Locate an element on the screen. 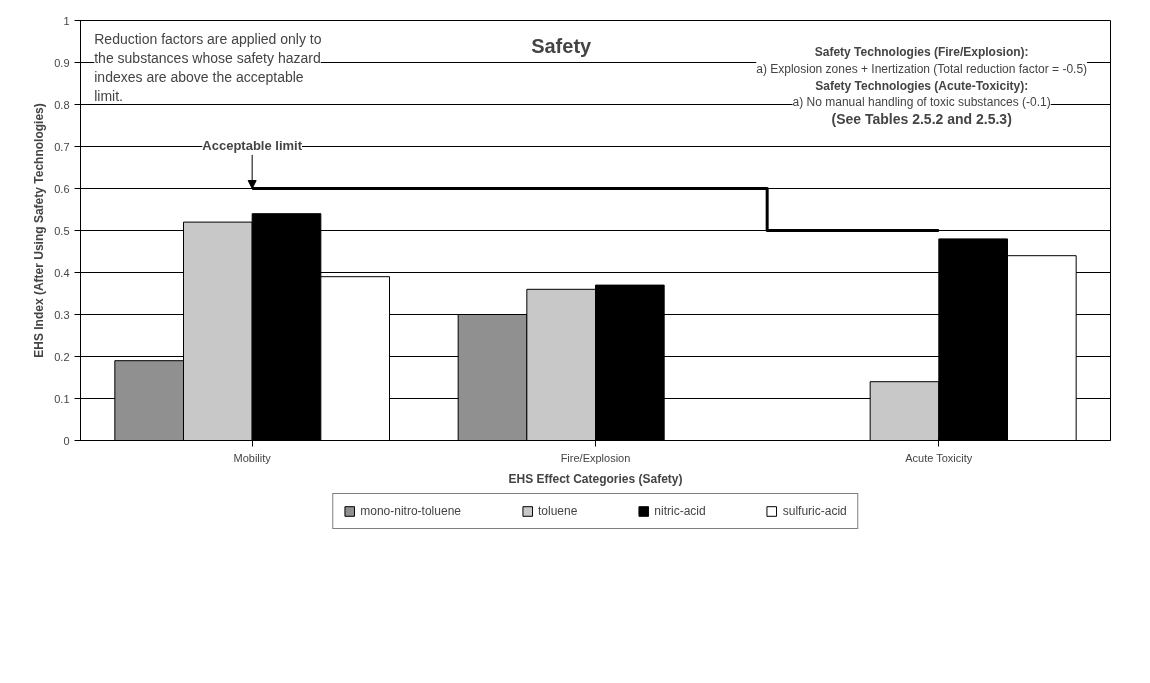  legend-label: sulfuric-acid is located at coordinates (814, 511).